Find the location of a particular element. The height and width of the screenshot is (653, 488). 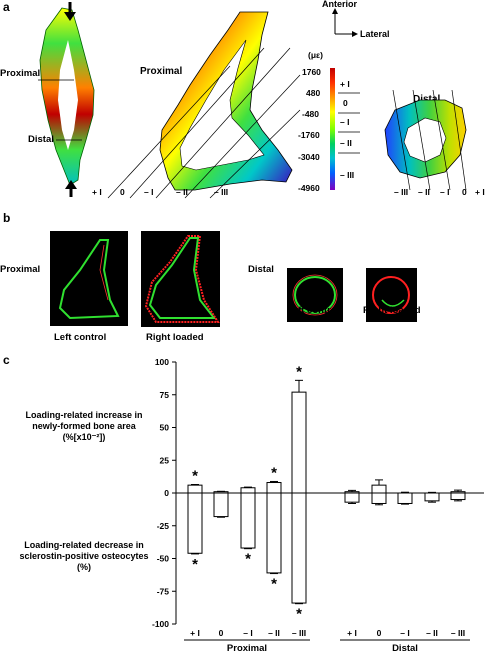

distal-cross-section is located at coordinates (425, 140).